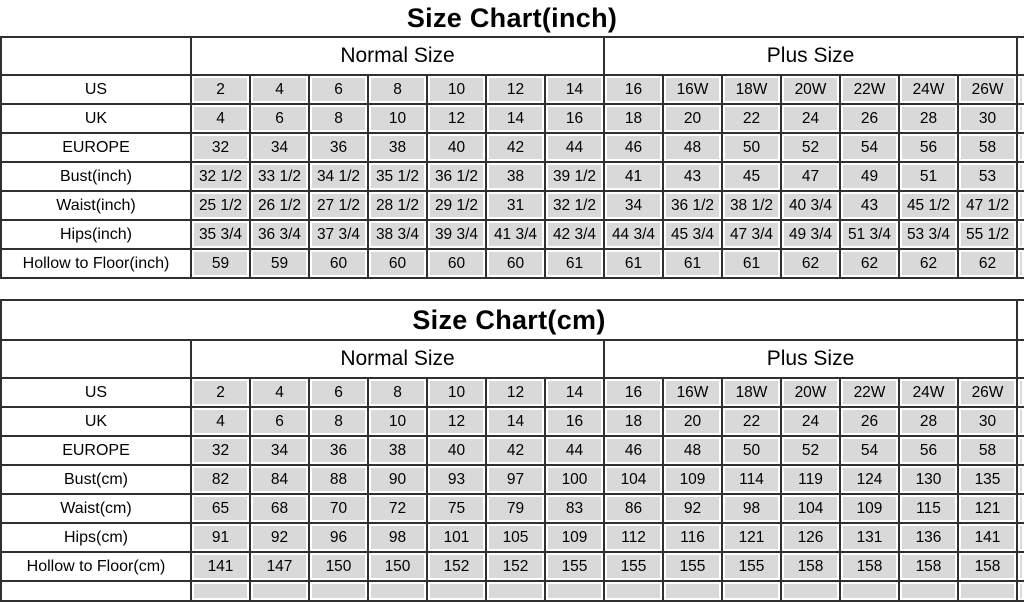 This screenshot has width=1024, height=602. I want to click on size-value-cell: 26W, so click(987, 392).